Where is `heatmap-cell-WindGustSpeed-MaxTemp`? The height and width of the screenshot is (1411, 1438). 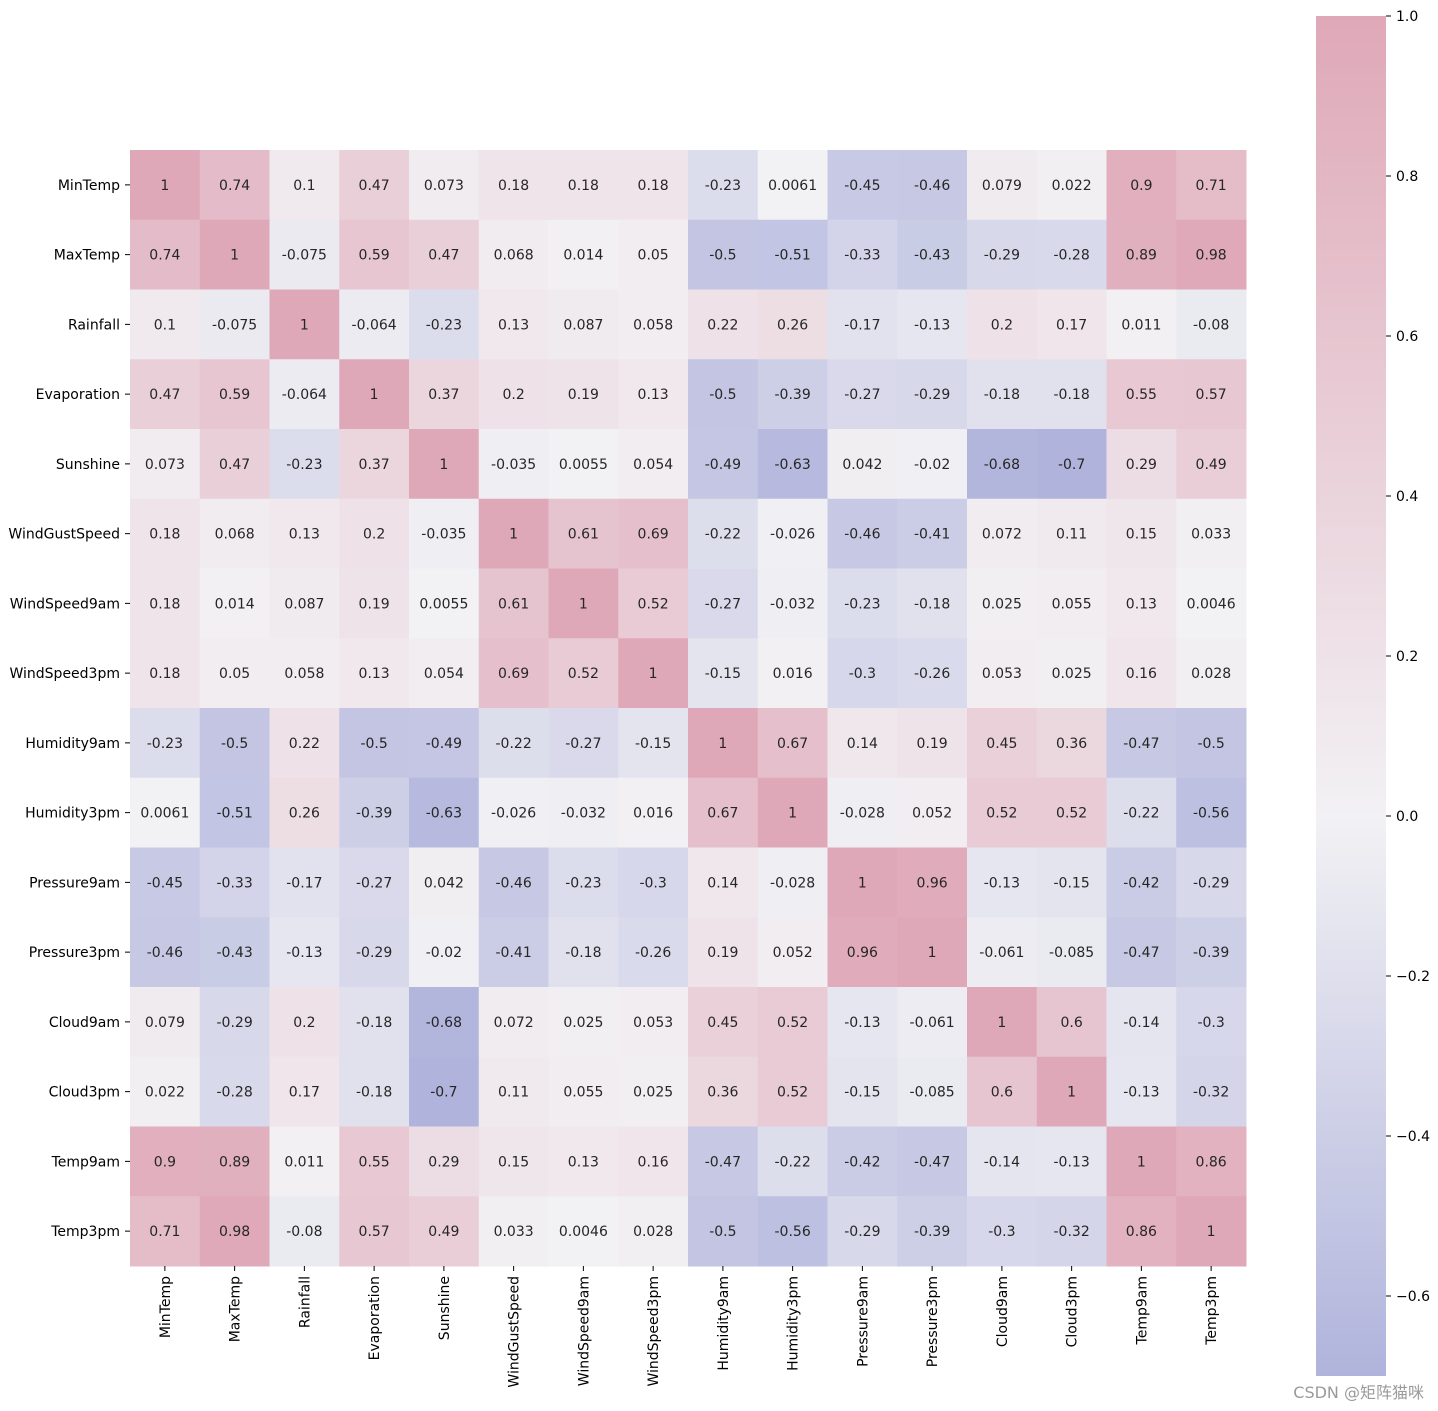
heatmap-cell-WindGustSpeed-MaxTemp is located at coordinates (234, 533).